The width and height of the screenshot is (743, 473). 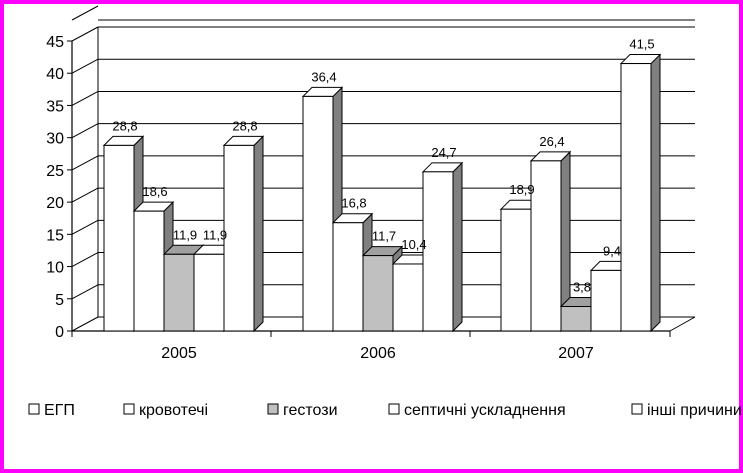 I want to click on legend-item: ЕГП, so click(x=51, y=410).